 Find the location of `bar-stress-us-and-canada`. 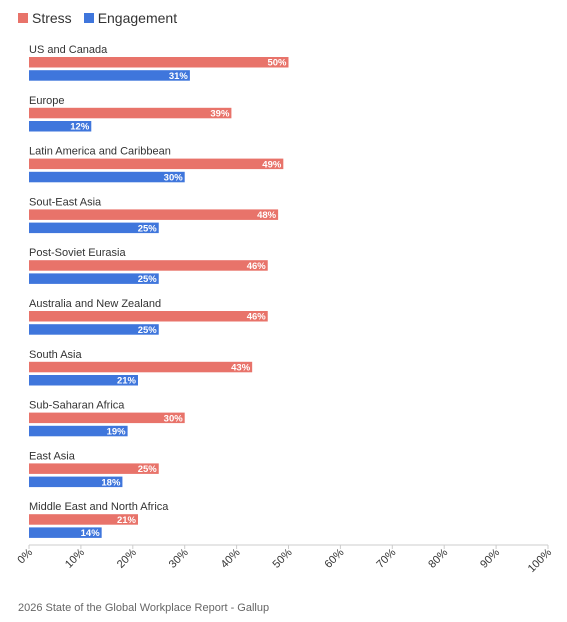

bar-stress-us-and-canada is located at coordinates (159, 62).